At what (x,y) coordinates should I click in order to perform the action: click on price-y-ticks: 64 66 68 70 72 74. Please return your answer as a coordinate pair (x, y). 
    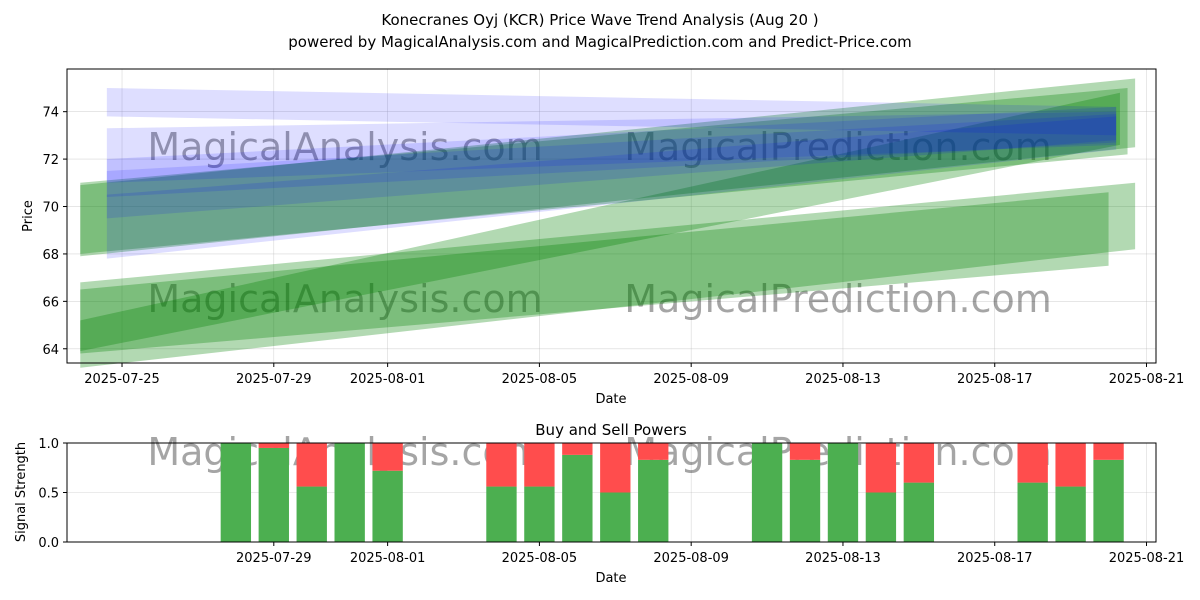
    Looking at the image, I should click on (54, 232).